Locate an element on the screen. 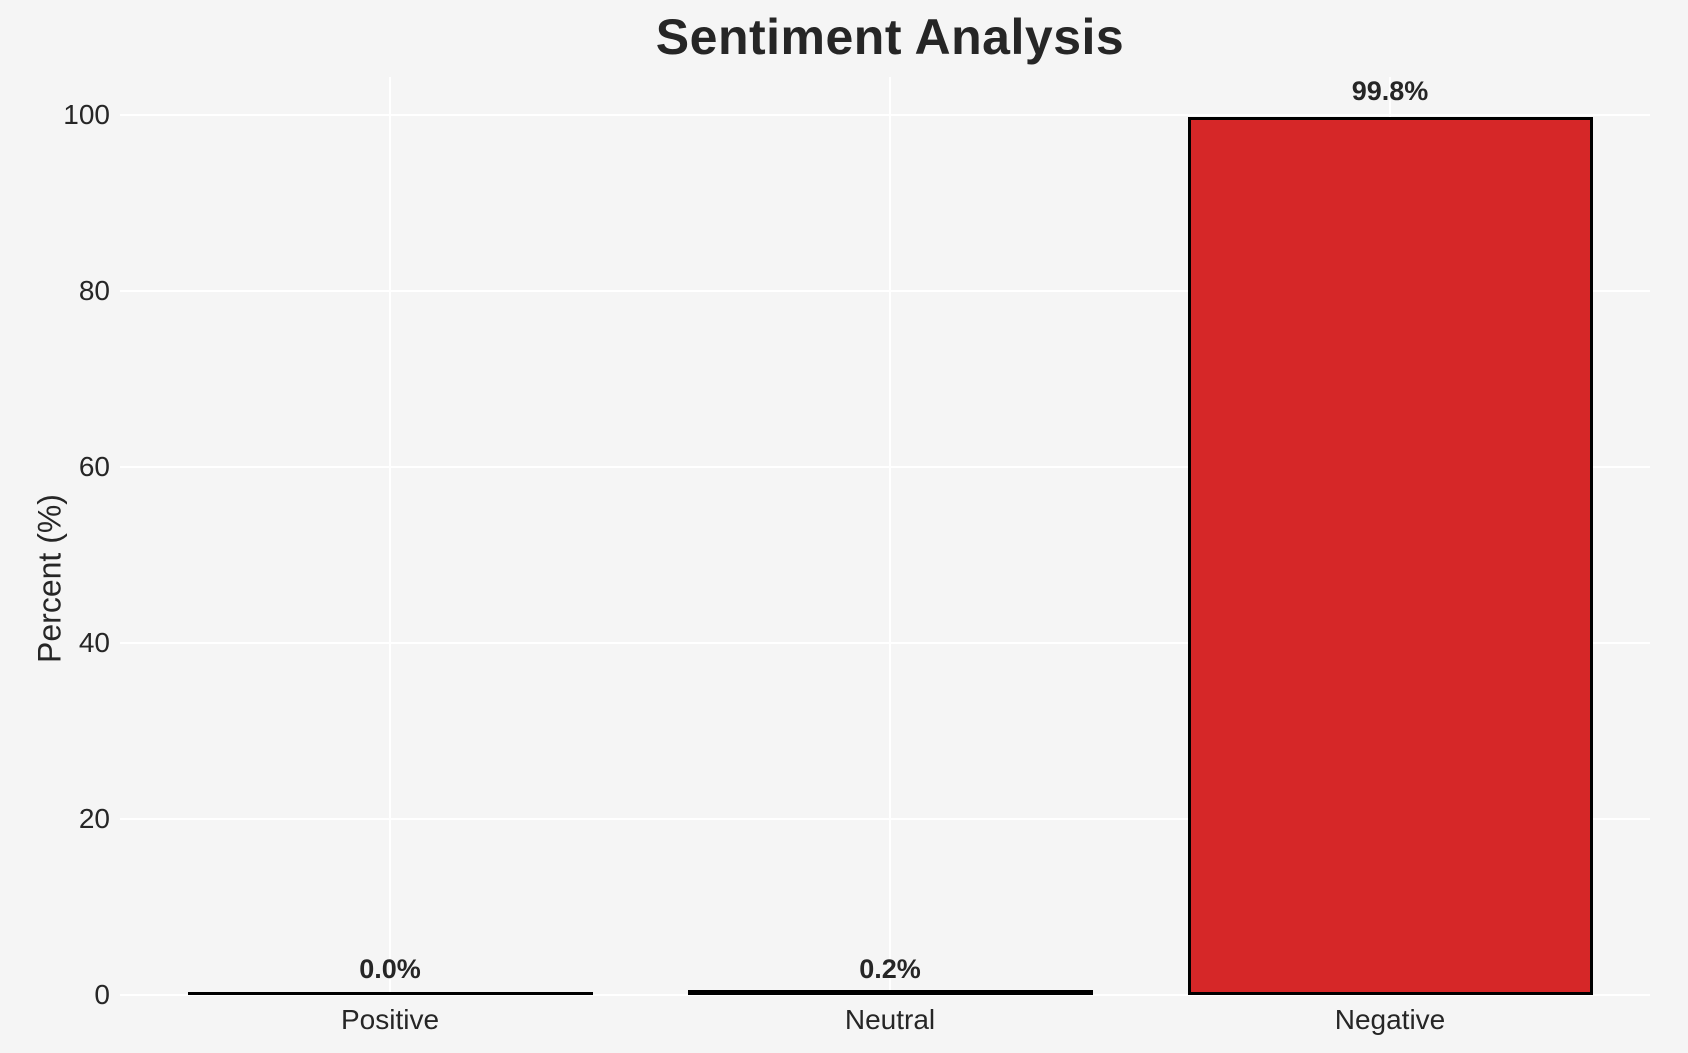 This screenshot has height=1053, width=1688. bar-value-label-negative: 99.8% is located at coordinates (1390, 91).